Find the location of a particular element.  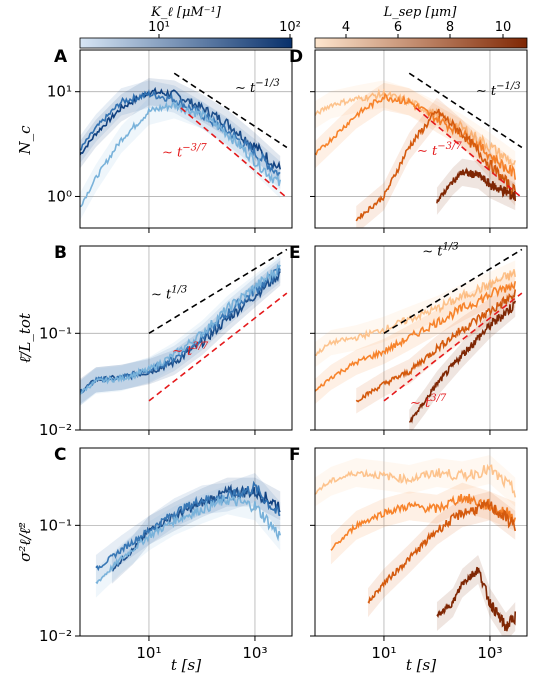

colorbar-tick-label: 10¹ is located at coordinates (159, 27).